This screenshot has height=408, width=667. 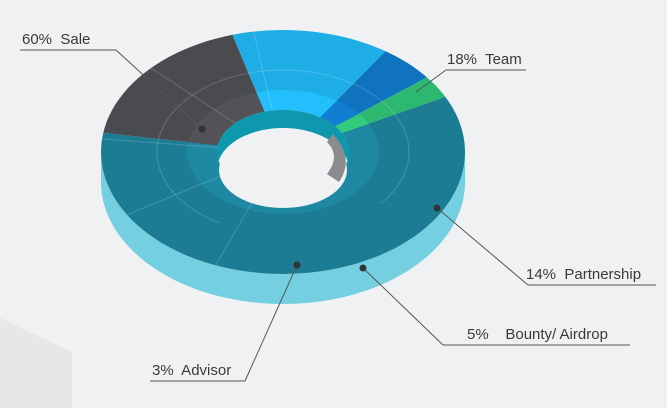 I want to click on hole-wall-team, so click(x=336, y=158).